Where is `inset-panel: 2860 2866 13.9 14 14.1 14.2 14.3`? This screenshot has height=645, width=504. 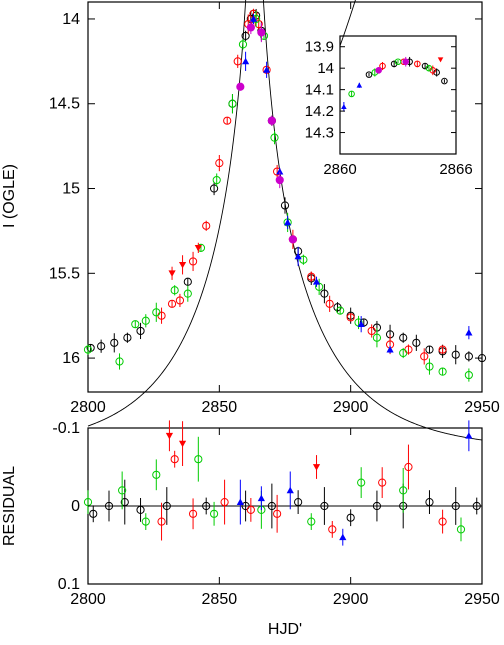 inset-panel: 2860 2866 13.9 14 14.1 14.2 14.3 is located at coordinates (389, 89).